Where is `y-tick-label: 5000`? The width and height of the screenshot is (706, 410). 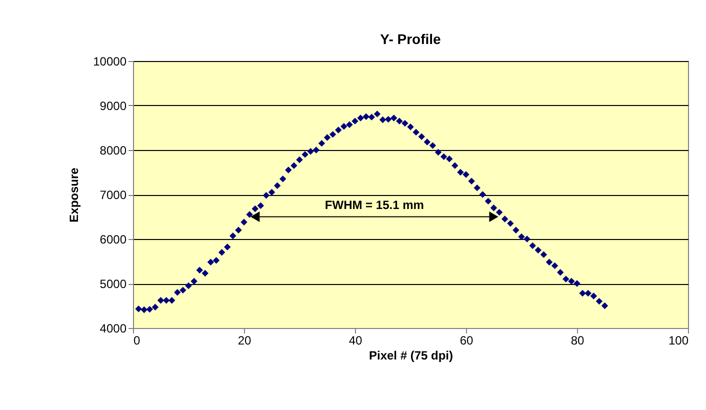 y-tick-label: 5000 is located at coordinates (113, 284).